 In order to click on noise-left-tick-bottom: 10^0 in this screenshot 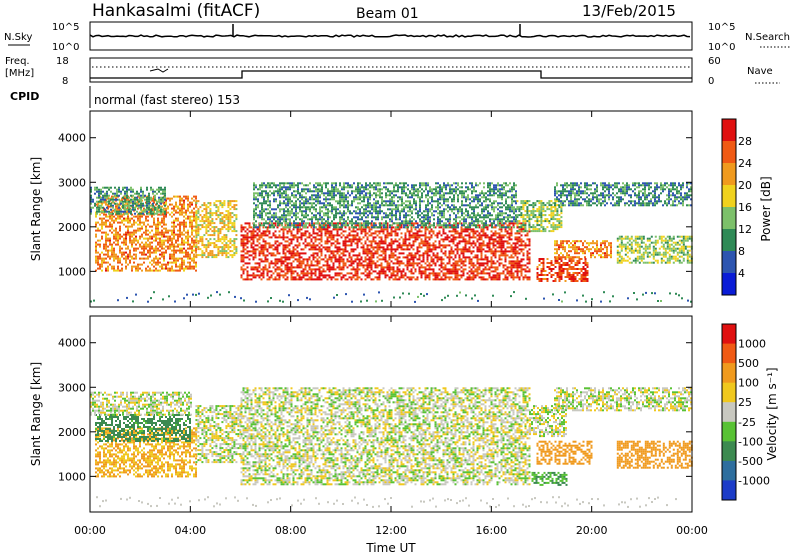, I will do `click(65, 47)`.